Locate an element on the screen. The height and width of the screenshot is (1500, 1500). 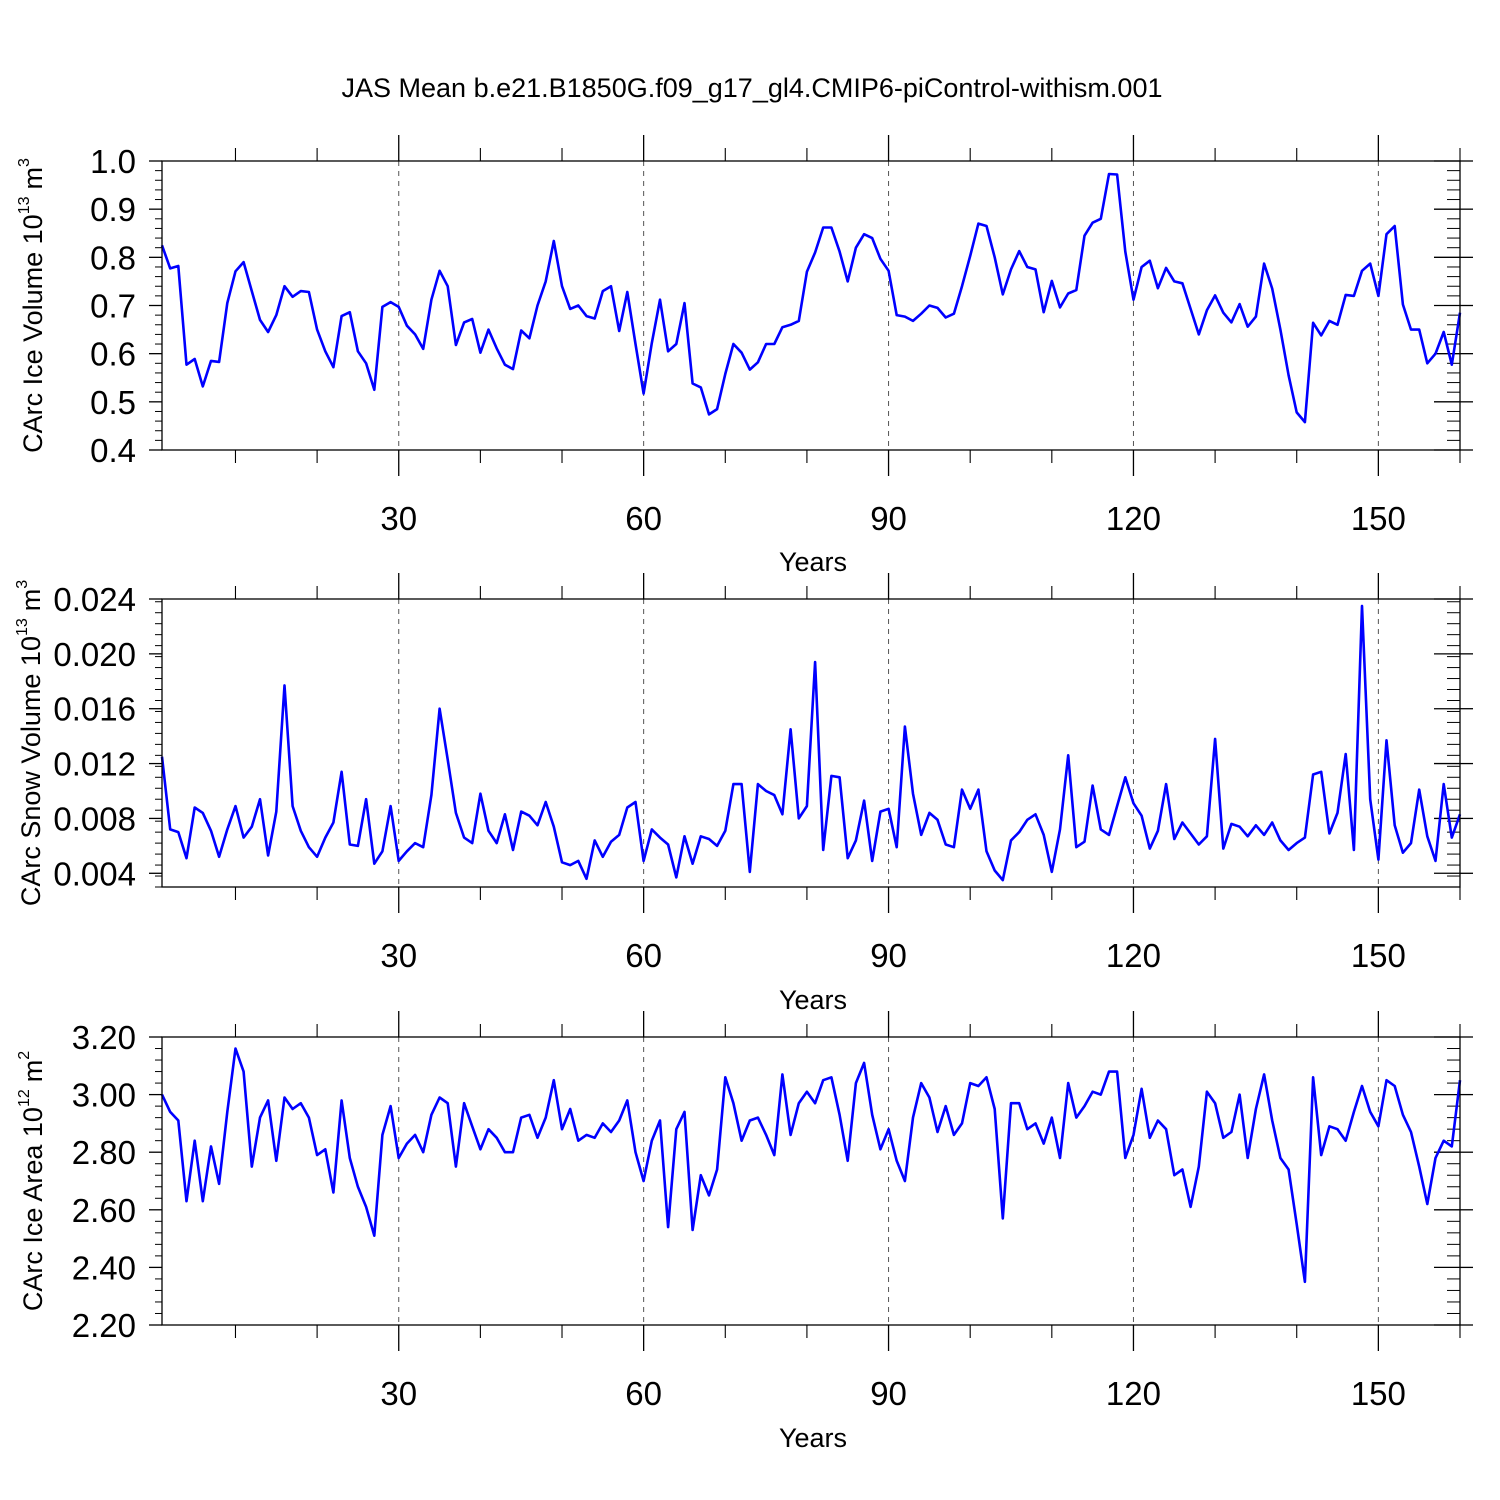
y-axis-title-main: CArc Ice Volume 10 is located at coordinates (33, 333).